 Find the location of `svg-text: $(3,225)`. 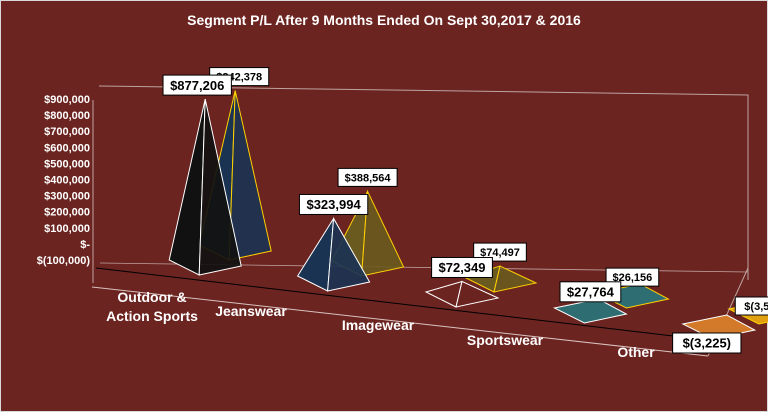

svg-text: $(3,225) is located at coordinates (707, 343).